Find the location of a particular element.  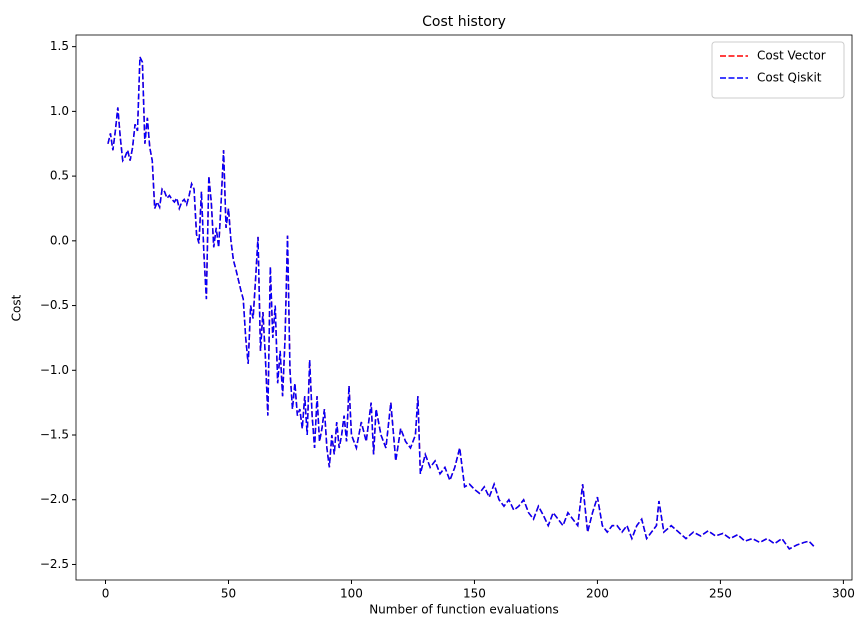

x-tick-label: 200 is located at coordinates (597, 594).